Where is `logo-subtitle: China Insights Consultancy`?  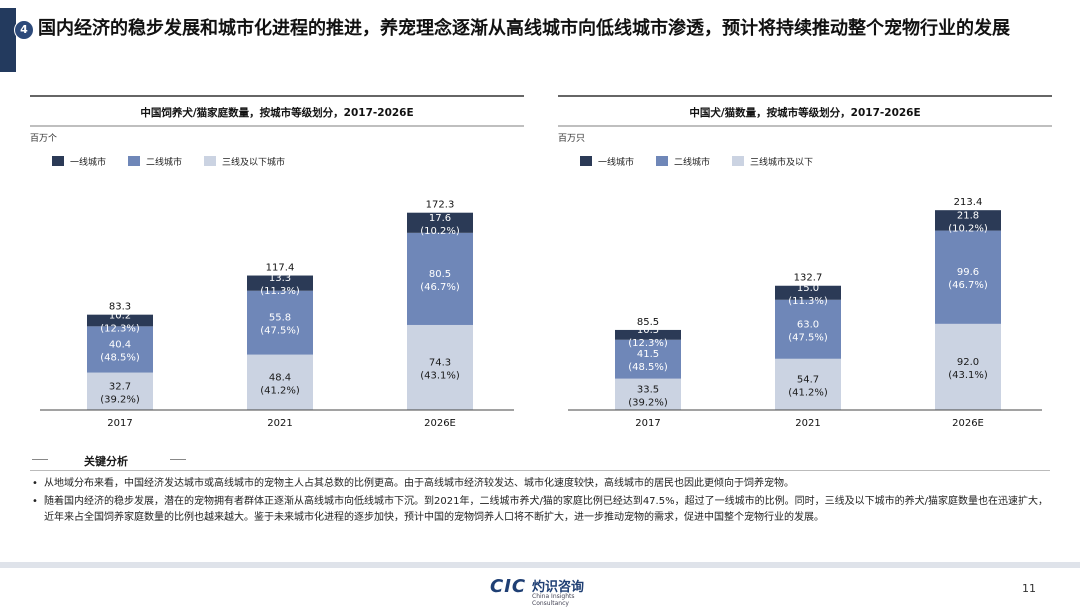 logo-subtitle: China Insights Consultancy is located at coordinates (553, 600).